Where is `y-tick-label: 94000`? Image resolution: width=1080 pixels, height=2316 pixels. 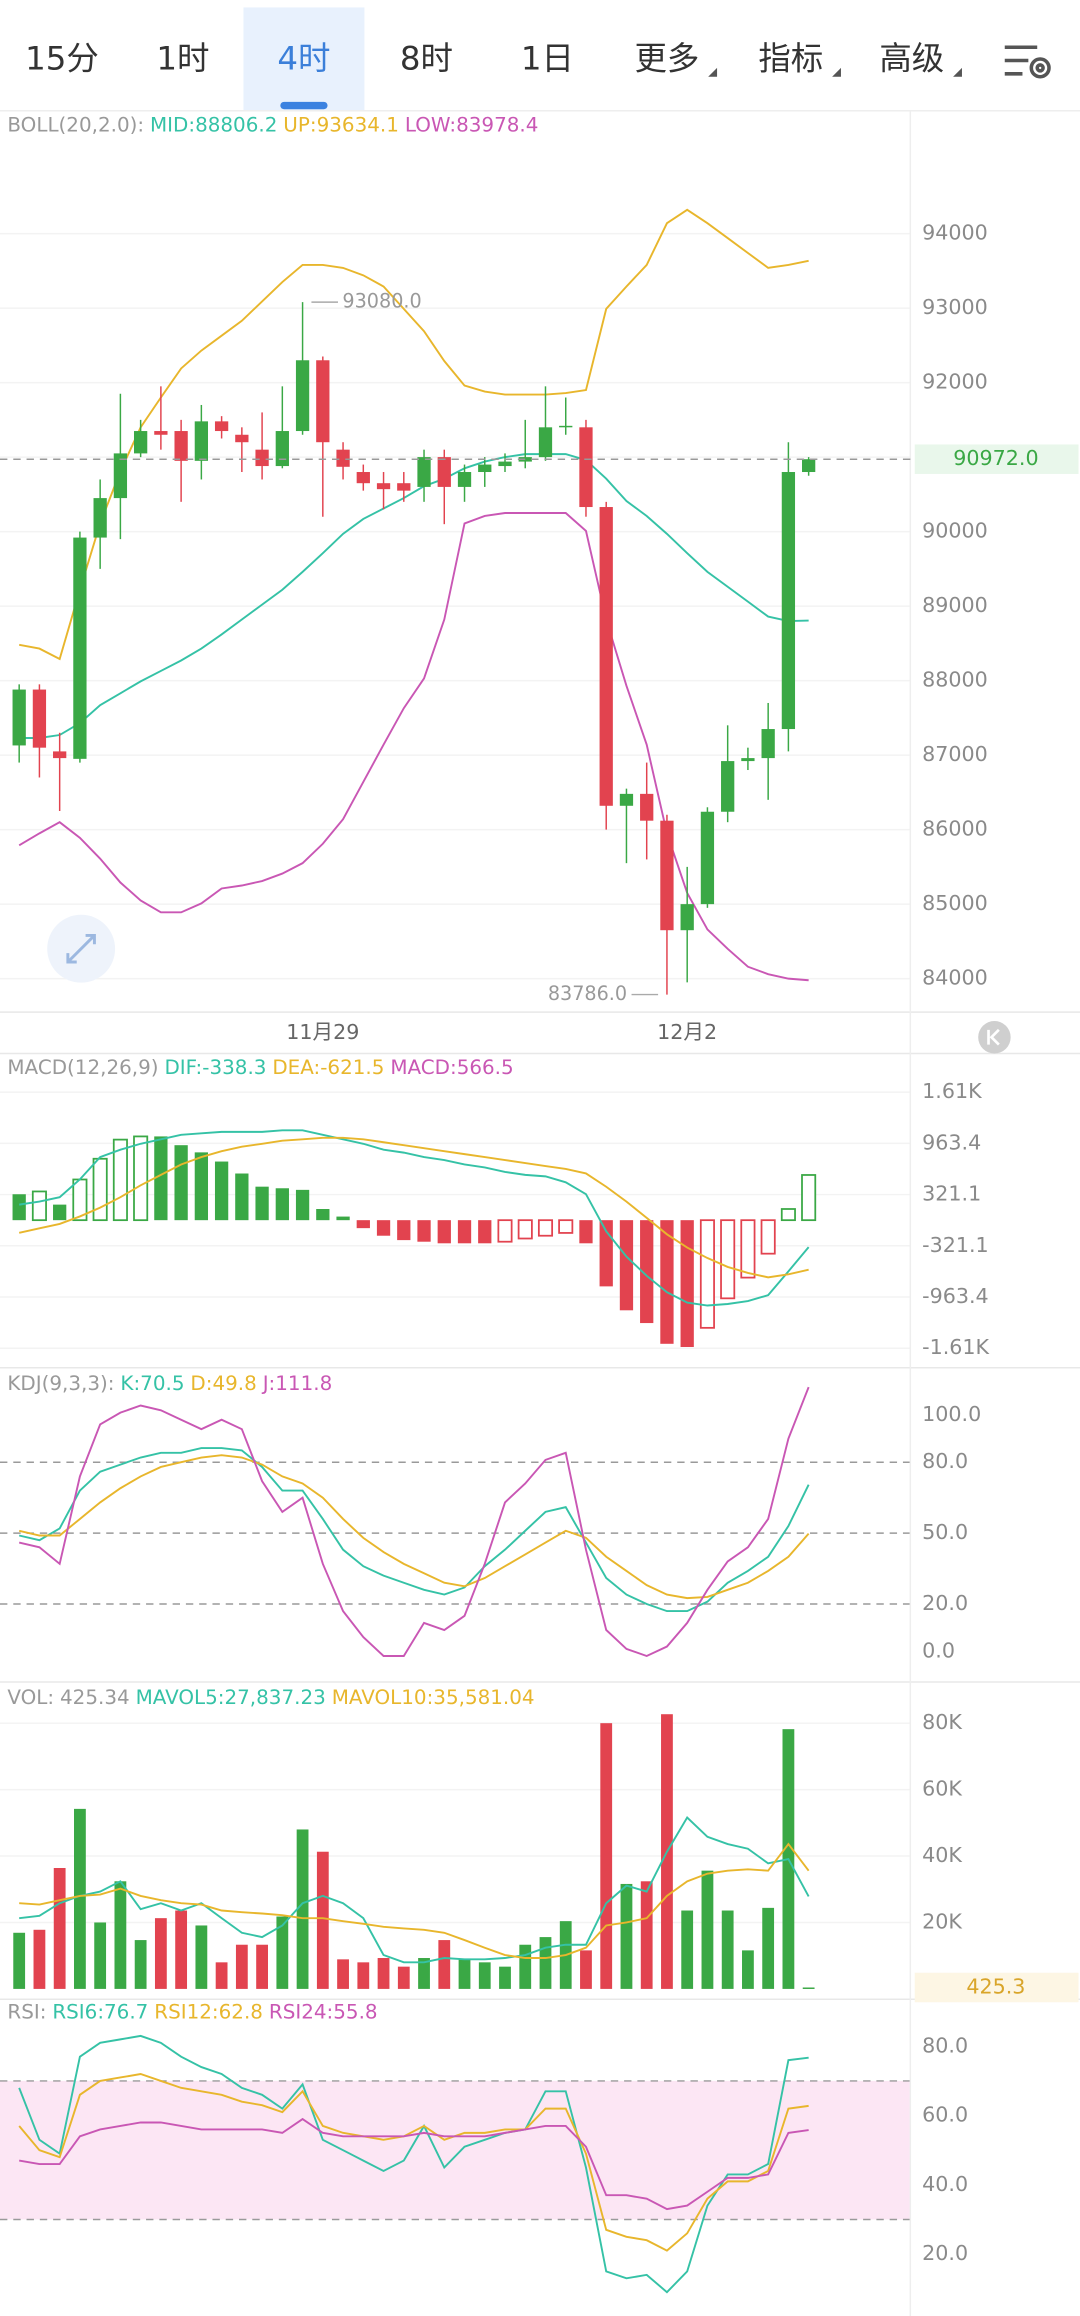 y-tick-label: 94000 is located at coordinates (955, 233).